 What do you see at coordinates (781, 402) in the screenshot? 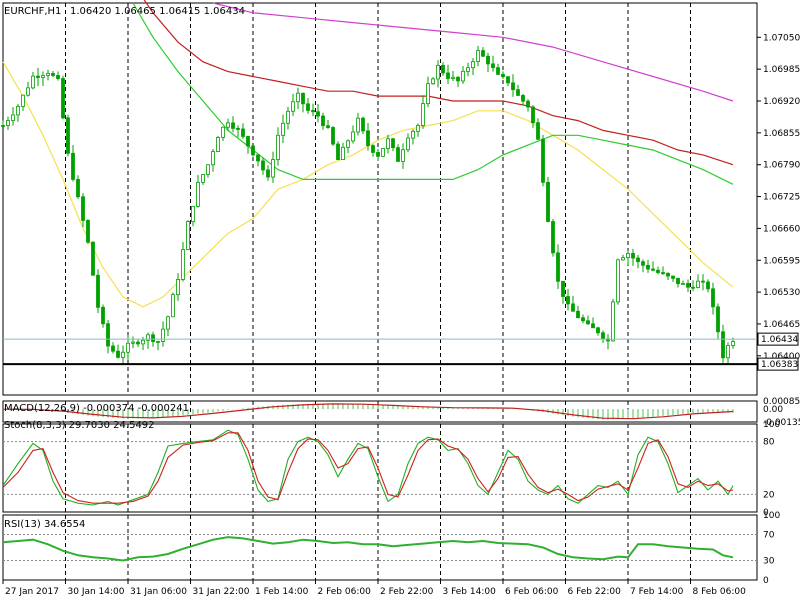
I see `macd-tick-label: 0.000858` at bounding box center [781, 402].